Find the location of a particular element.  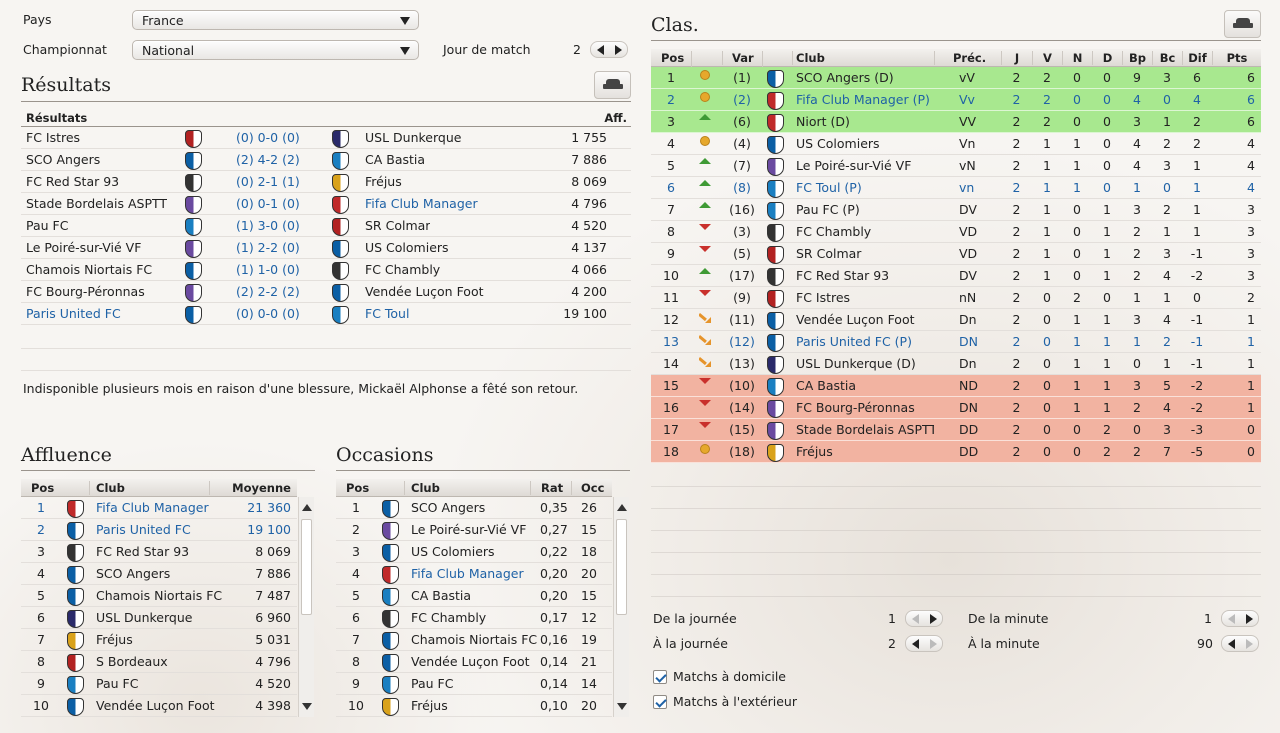

chances-scrollbar is located at coordinates (621, 607).